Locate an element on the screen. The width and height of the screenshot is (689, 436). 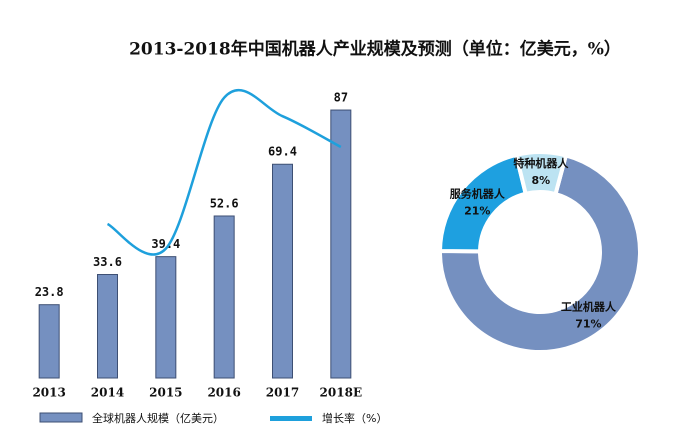
value-label: 39.4 is located at coordinates (165, 244).